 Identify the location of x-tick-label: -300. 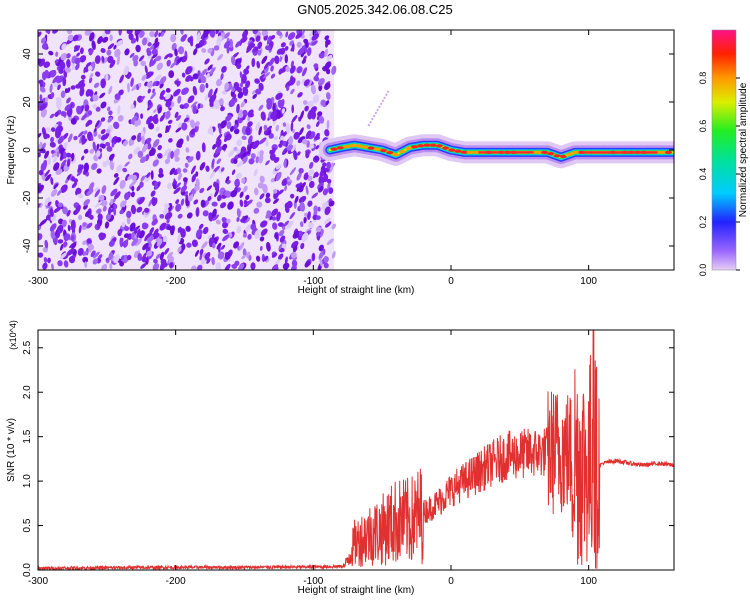
(38, 581).